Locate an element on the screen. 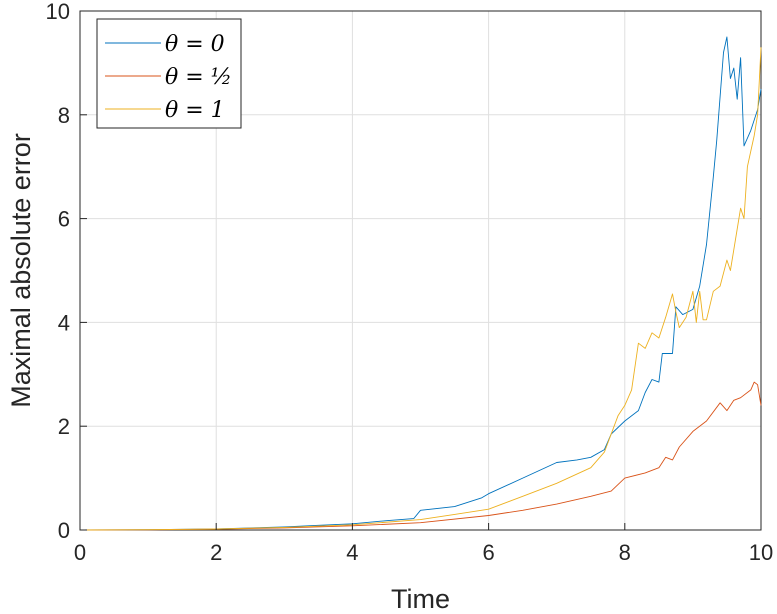 This screenshot has height=614, width=777. y-tick-label: 0 is located at coordinates (64, 530).